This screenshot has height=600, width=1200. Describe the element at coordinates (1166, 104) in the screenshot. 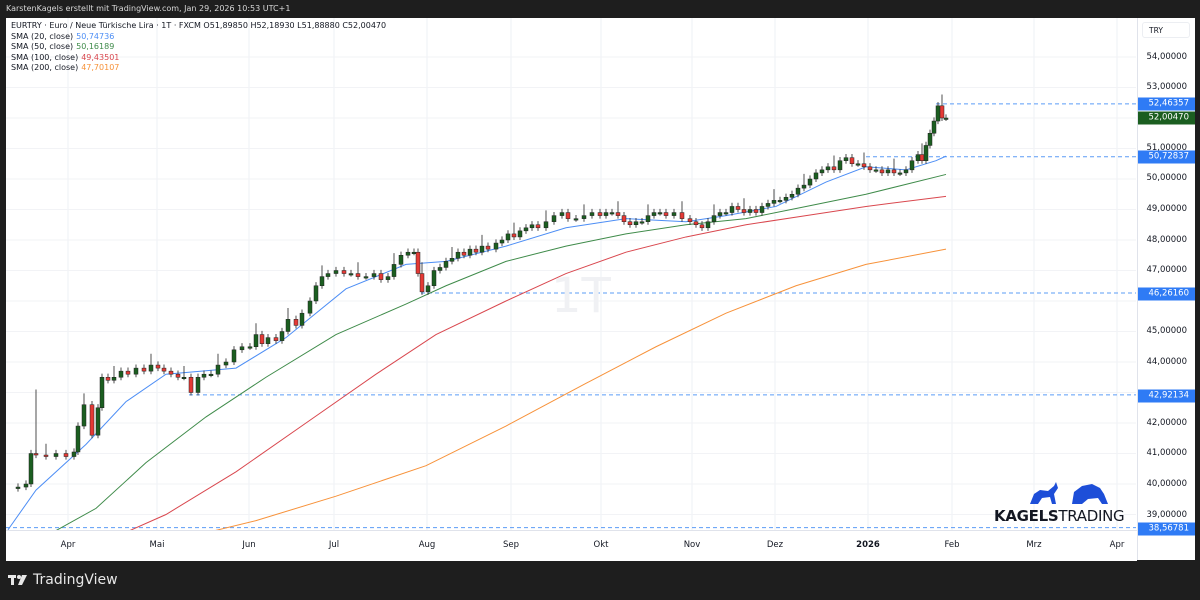

I see `price-label-line-high: 52,46357` at that location.